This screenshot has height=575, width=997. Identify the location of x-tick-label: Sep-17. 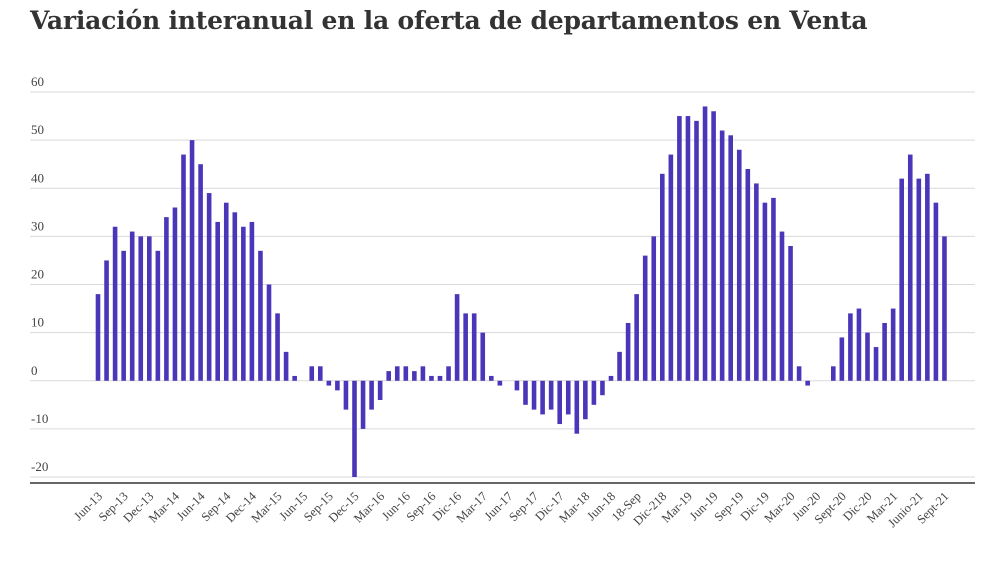
(523, 506).